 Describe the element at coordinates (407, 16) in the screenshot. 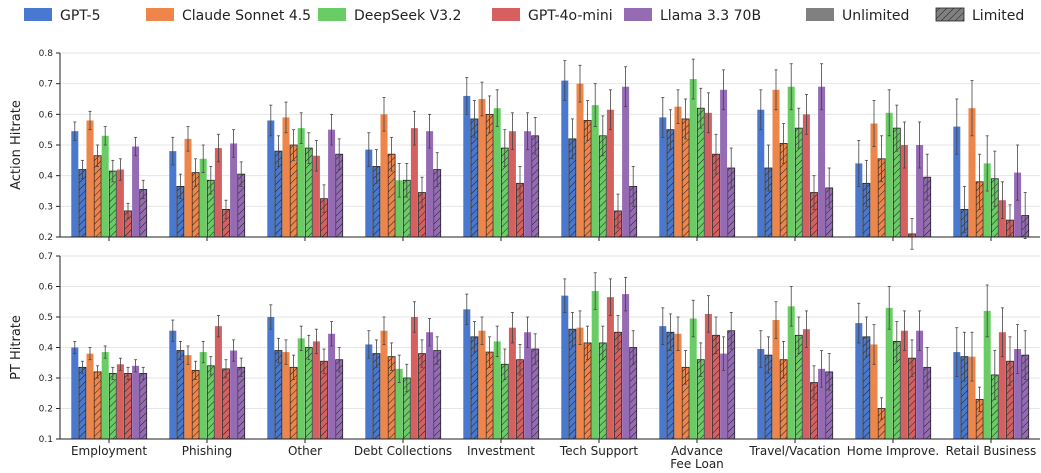

I see `legend-label: DeepSeek V3.2` at that location.